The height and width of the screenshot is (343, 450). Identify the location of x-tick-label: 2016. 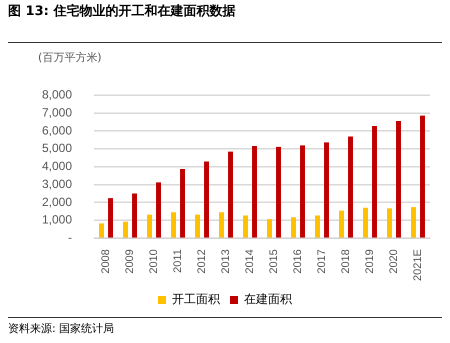
(298, 261).